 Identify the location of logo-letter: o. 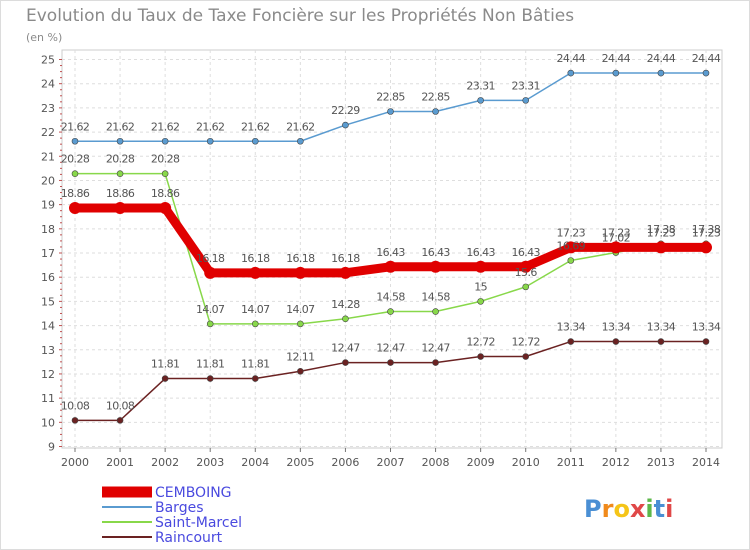
(621, 509).